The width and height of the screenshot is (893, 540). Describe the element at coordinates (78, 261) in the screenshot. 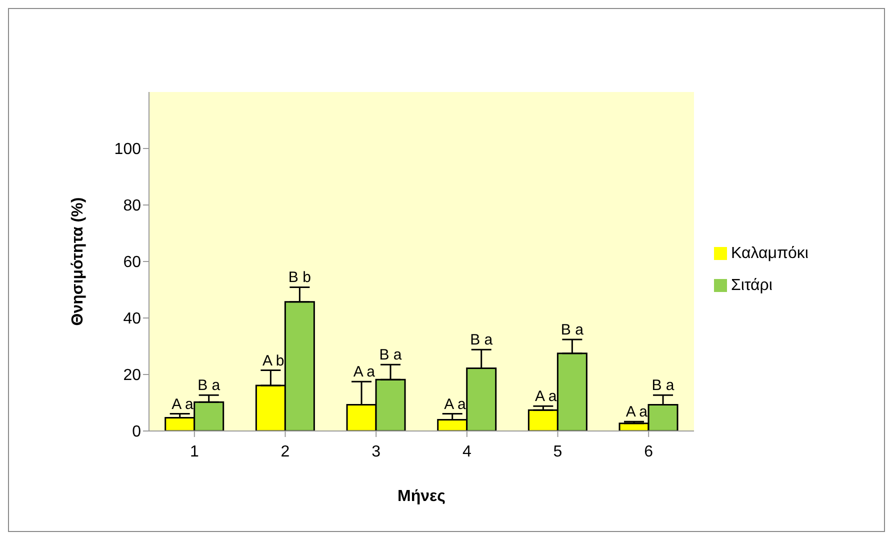

I see `y-axis-title: Θνησιμότητα (%)` at that location.